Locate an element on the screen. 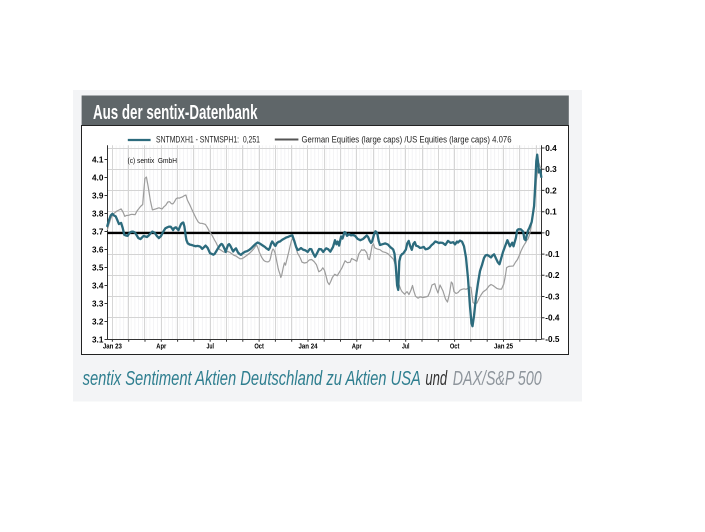 The width and height of the screenshot is (705, 532). svg-text: 3.1 is located at coordinates (98, 339).